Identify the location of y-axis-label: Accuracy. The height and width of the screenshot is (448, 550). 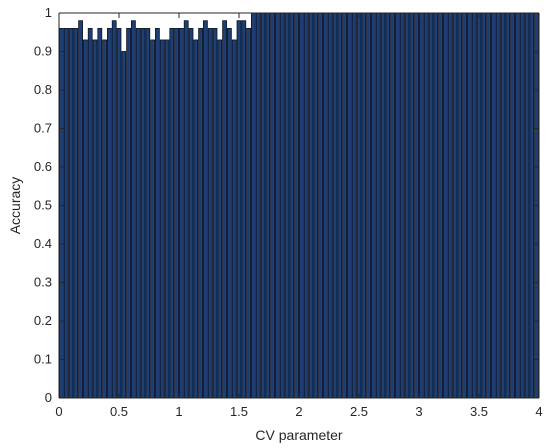
(15, 206).